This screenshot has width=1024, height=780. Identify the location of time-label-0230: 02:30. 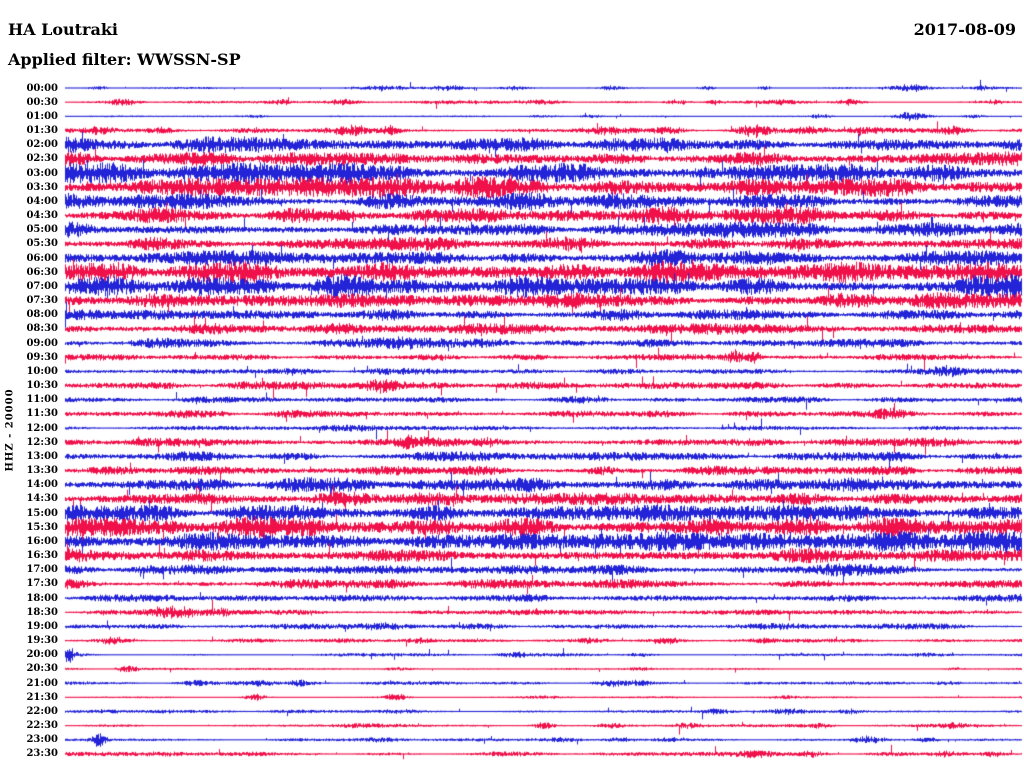
(42, 159).